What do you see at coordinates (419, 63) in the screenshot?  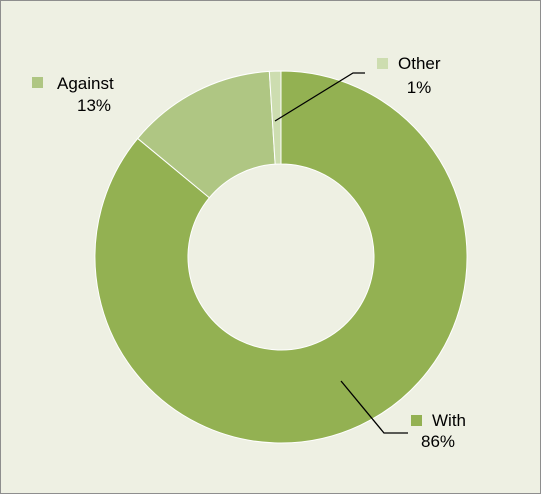 I see `other-label-name: Other` at bounding box center [419, 63].